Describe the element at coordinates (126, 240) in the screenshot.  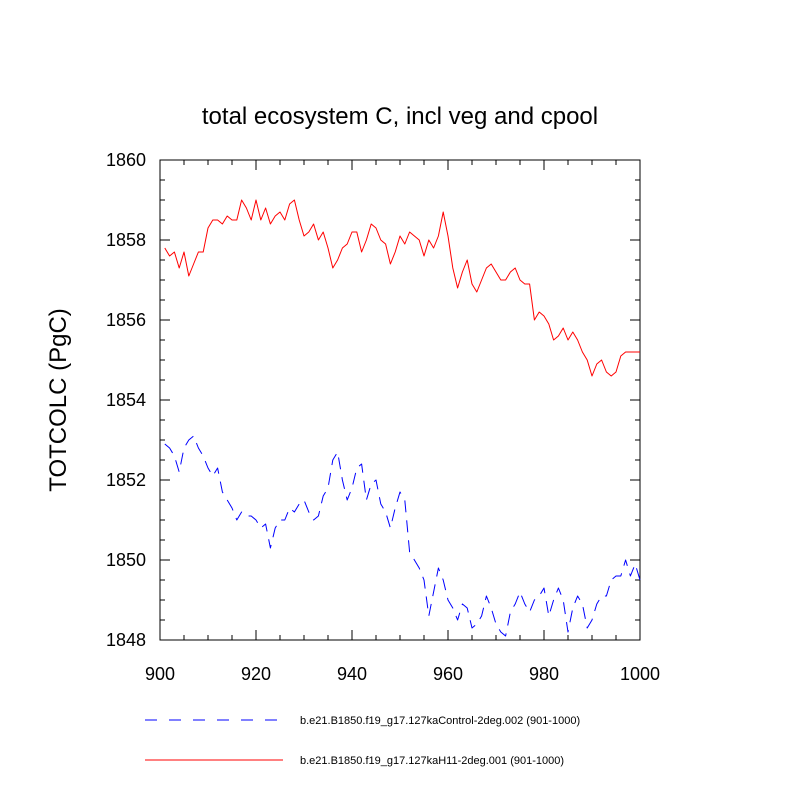
I see `y-tick-label: 1858` at that location.